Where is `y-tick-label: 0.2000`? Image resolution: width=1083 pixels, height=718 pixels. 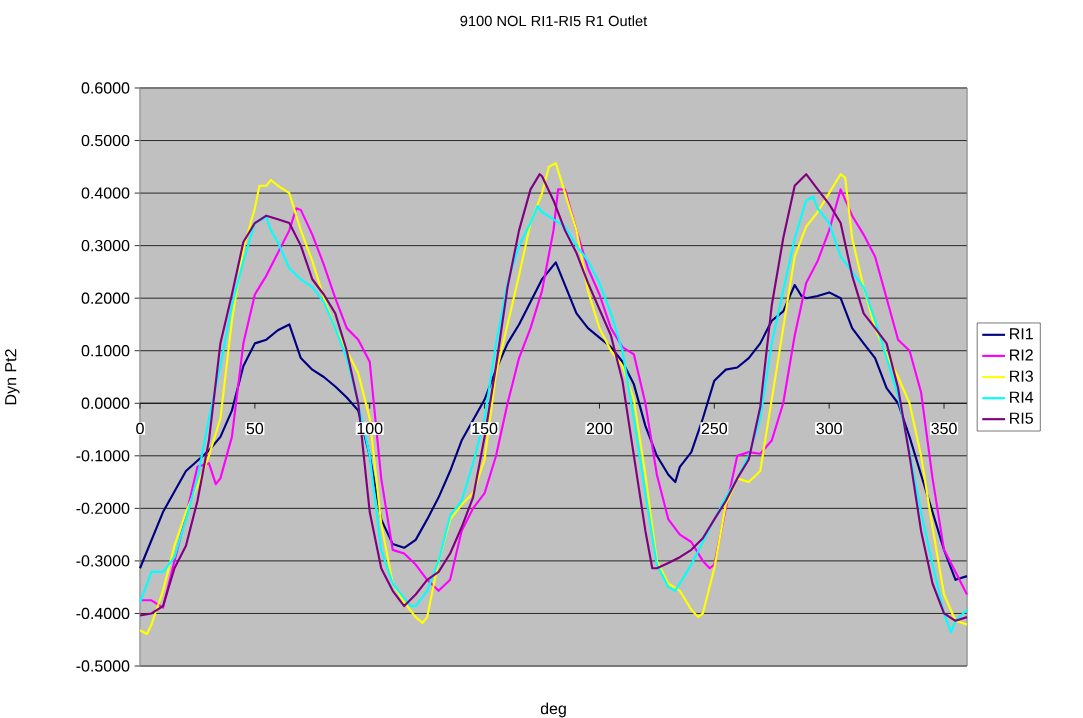 y-tick-label: 0.2000 is located at coordinates (105, 298).